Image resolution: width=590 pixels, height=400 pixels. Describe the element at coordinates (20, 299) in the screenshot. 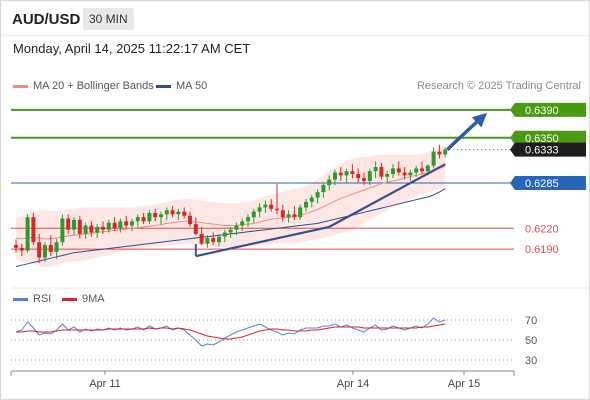

I see `legend-swatch-rsi` at that location.